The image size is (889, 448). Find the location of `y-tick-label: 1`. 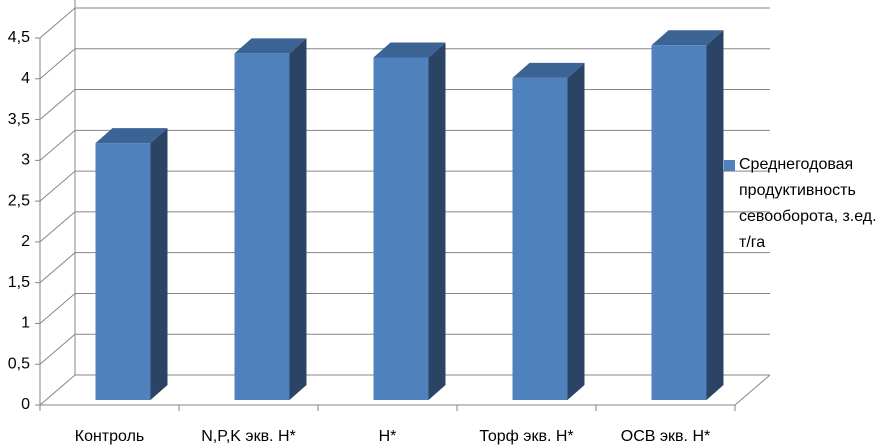

y-tick-label: 1 is located at coordinates (25, 323).